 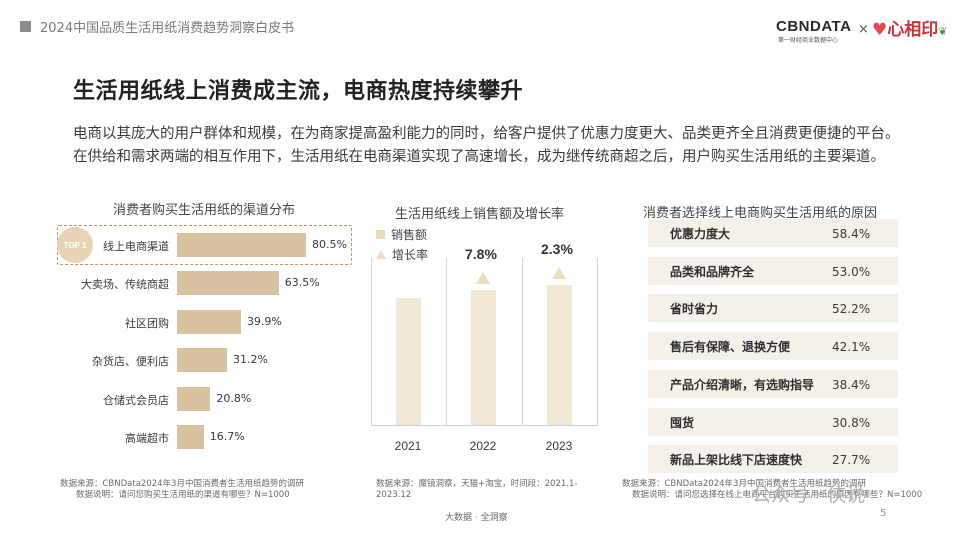 I want to click on reasons-explain-note: 数据说明：请问您选择在线上电商平台购买生活用纸的原因有哪些？N=1000, so click(x=777, y=495).